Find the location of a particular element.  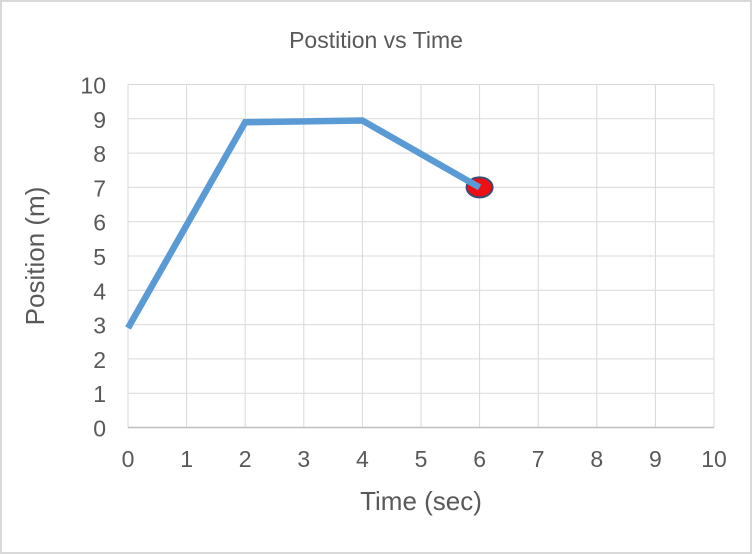

x-axis-title: Time (sec) is located at coordinates (421, 501).